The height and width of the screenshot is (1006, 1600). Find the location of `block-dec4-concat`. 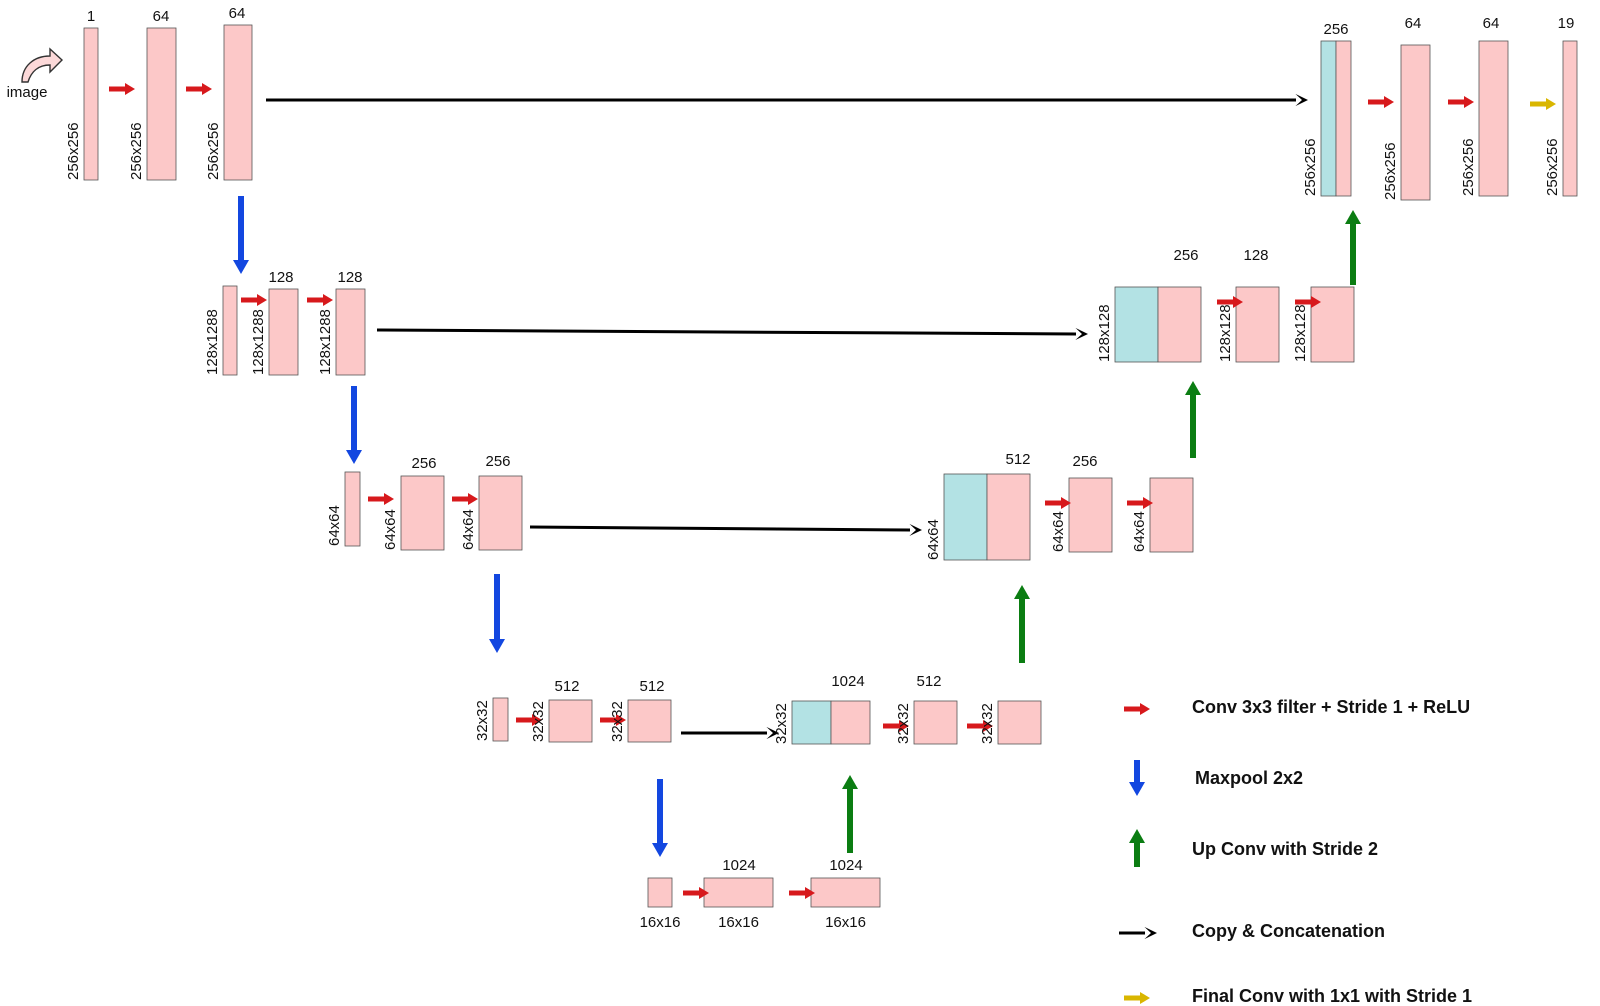

block-dec4-concat is located at coordinates (831, 722).